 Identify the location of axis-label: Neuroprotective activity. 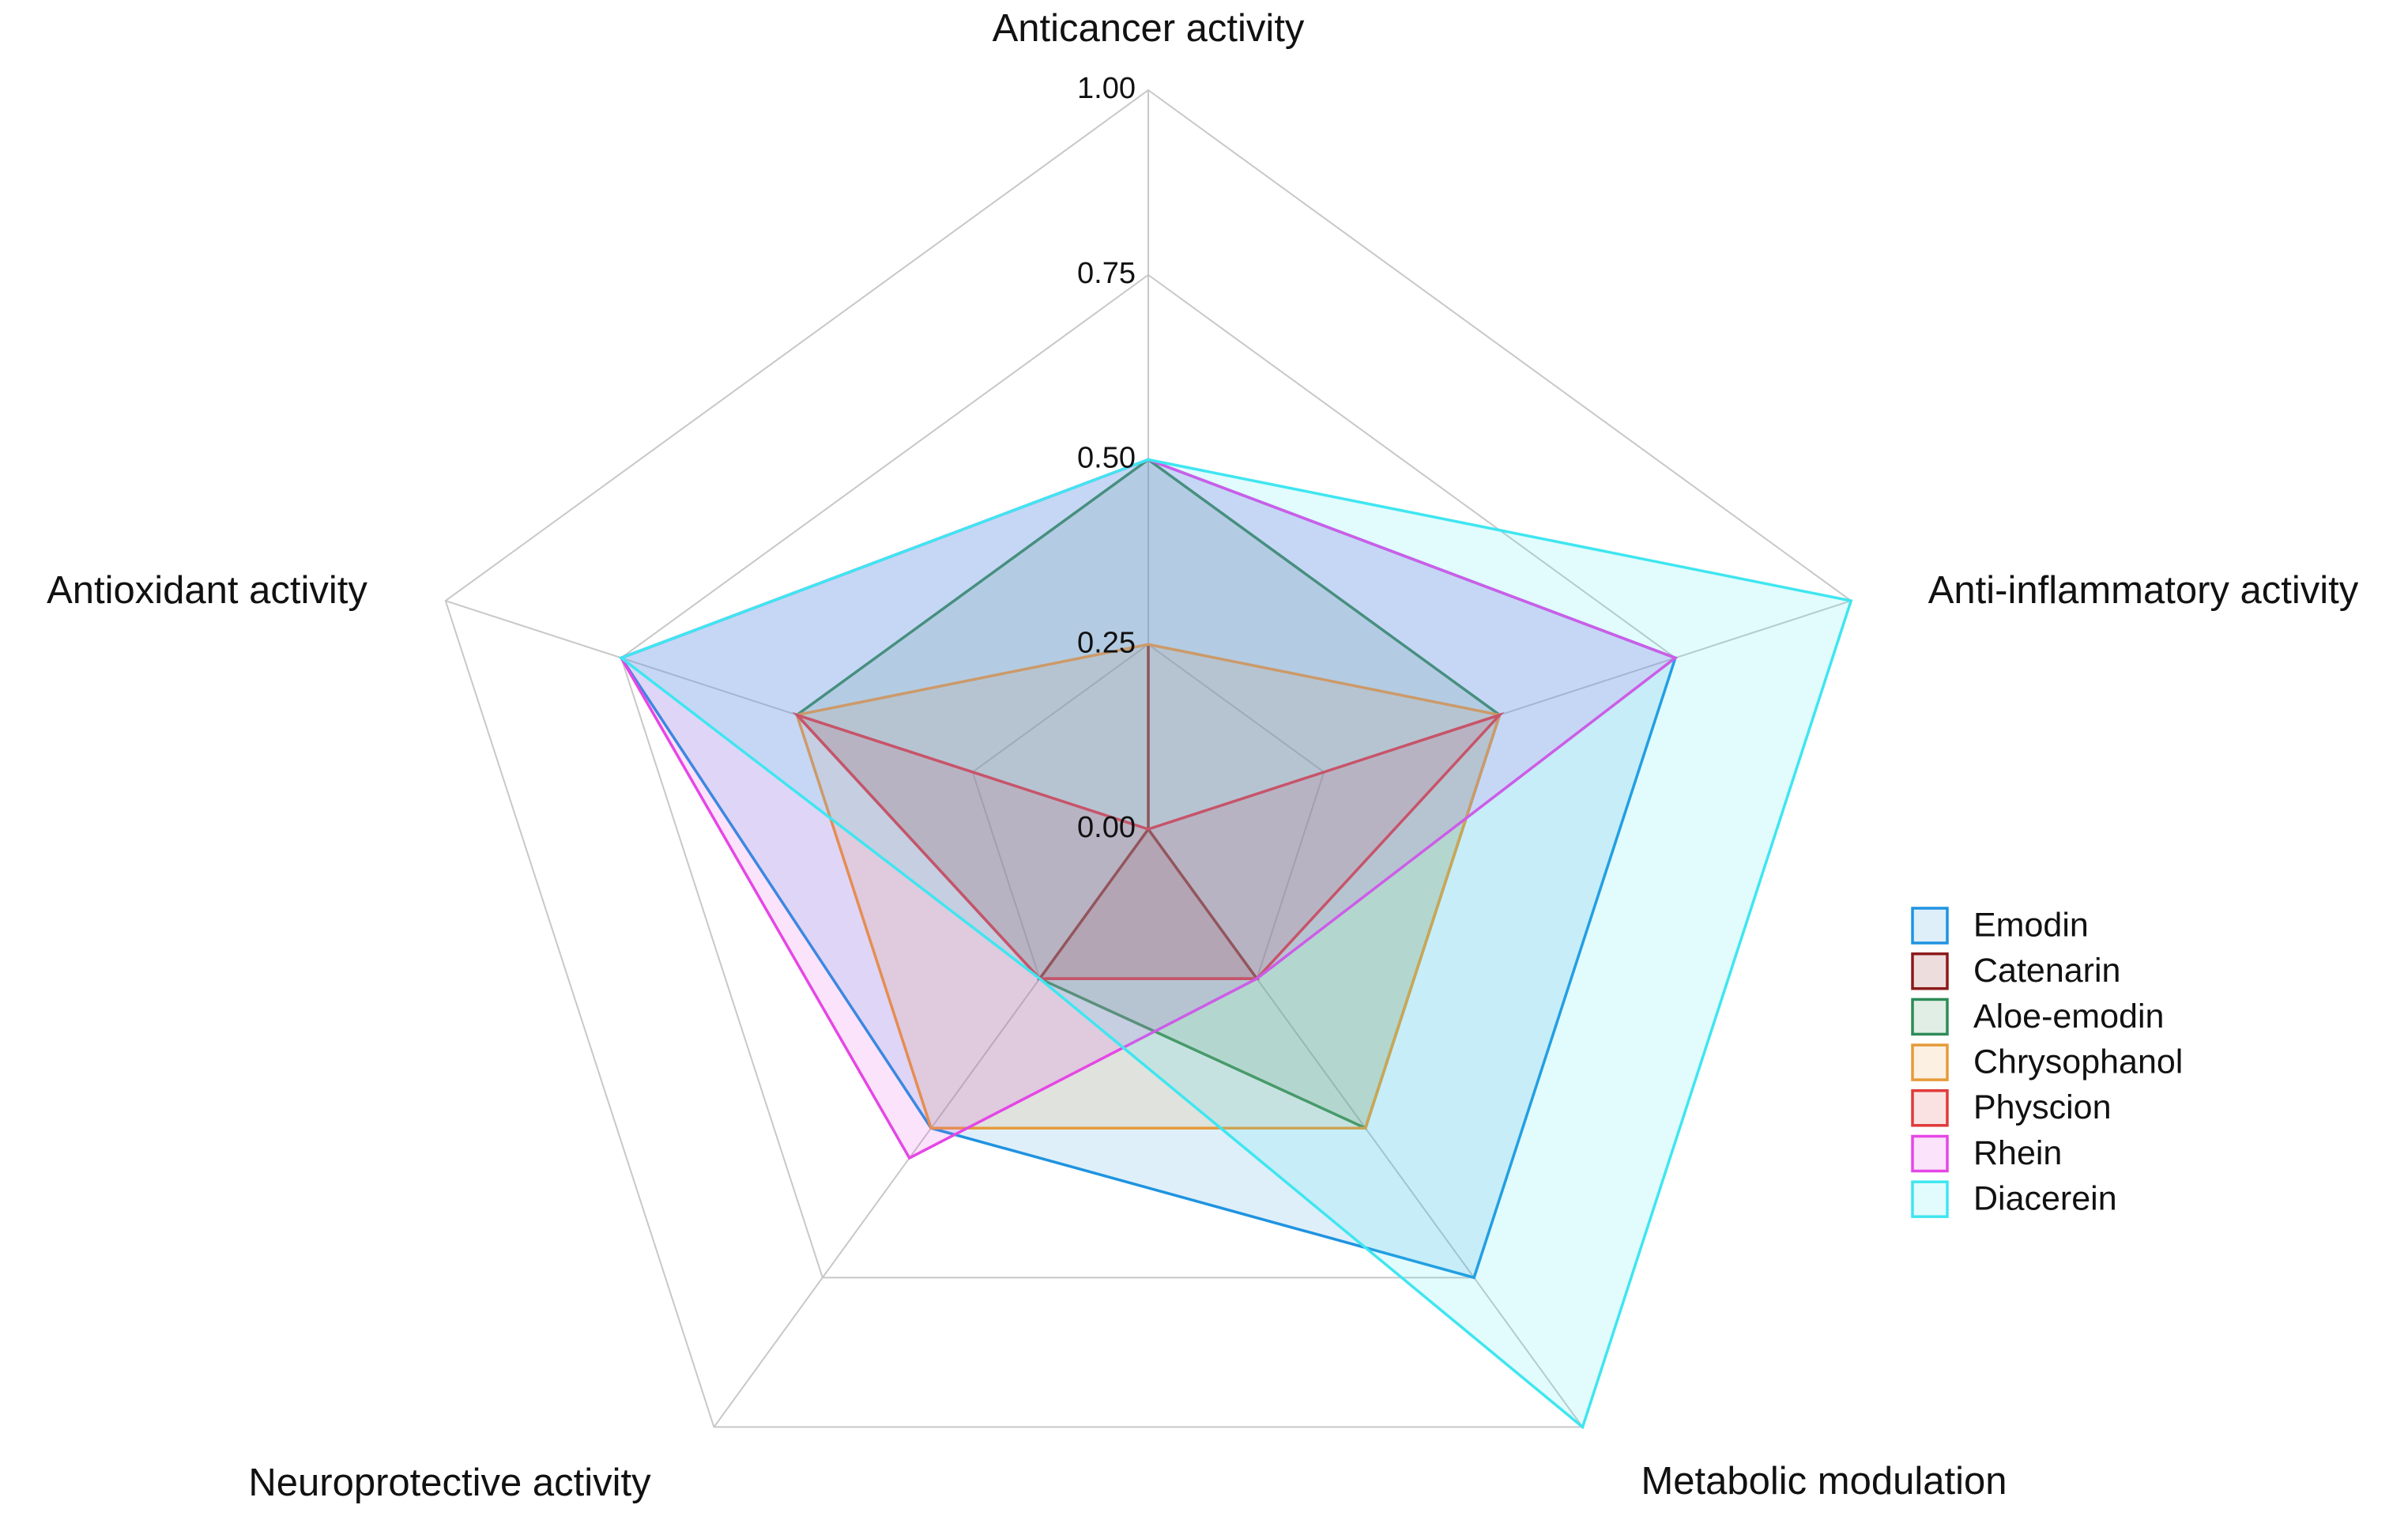
(450, 1483).